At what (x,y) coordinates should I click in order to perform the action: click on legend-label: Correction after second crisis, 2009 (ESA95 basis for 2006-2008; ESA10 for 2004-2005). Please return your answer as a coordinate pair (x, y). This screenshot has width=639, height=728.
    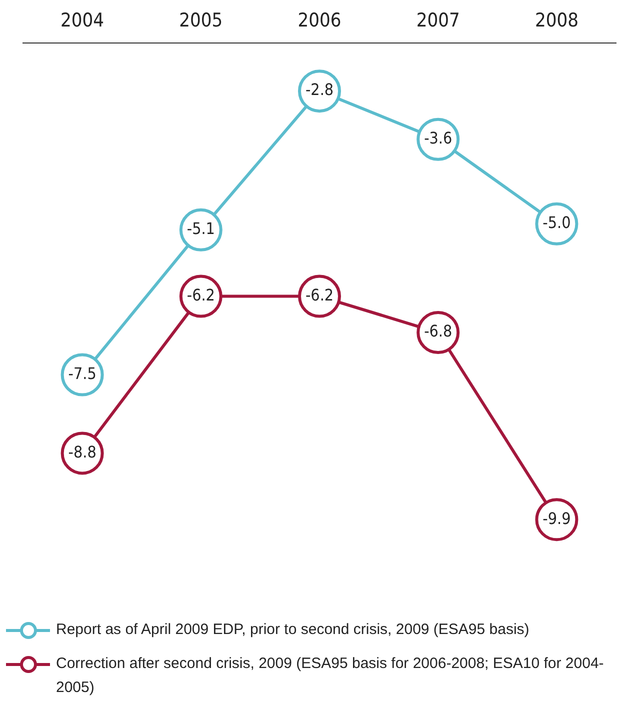
    Looking at the image, I should click on (330, 676).